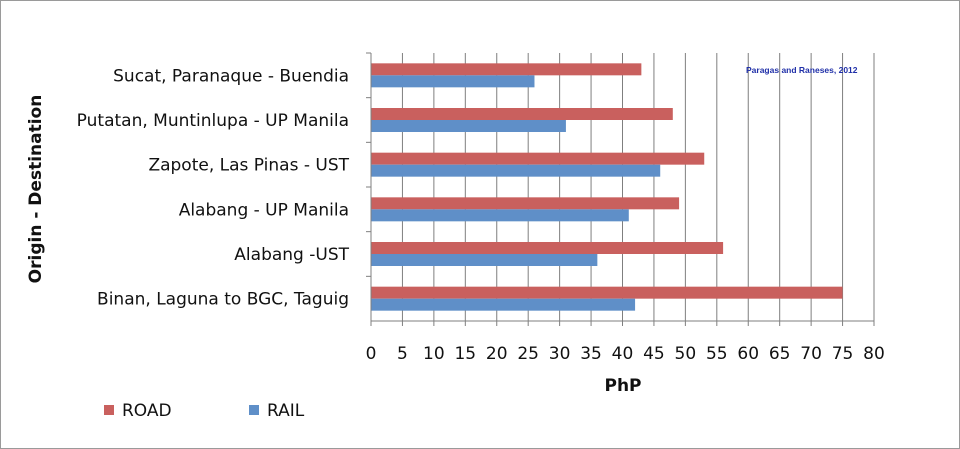 This screenshot has height=449, width=960. What do you see at coordinates (654, 354) in the screenshot?
I see `x-tick-label: 45` at bounding box center [654, 354].